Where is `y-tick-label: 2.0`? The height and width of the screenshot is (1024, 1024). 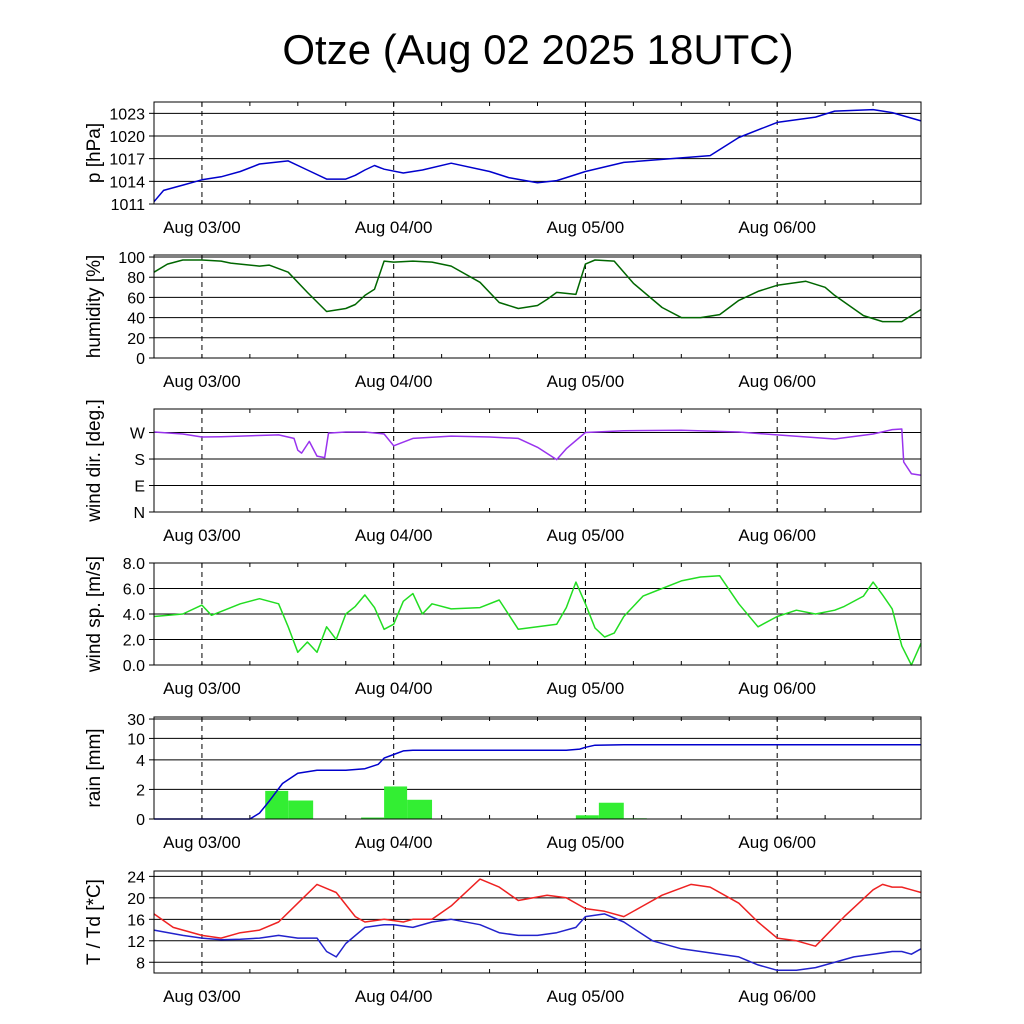 y-tick-label: 2.0 is located at coordinates (134, 641).